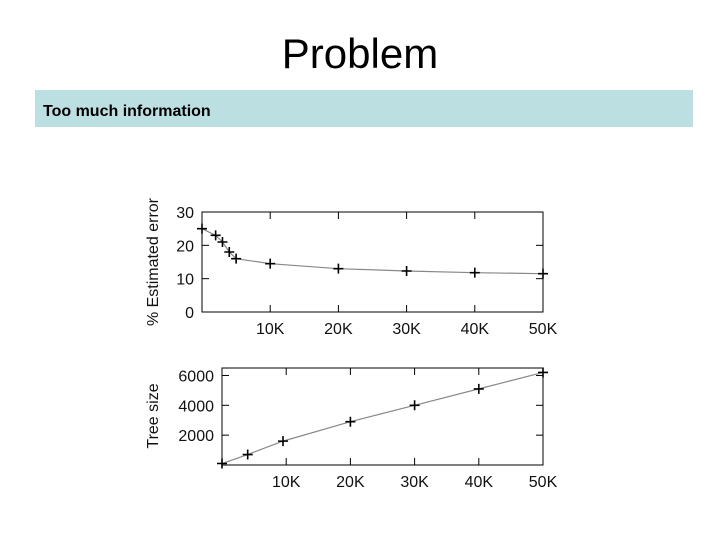  What do you see at coordinates (364, 108) in the screenshot?
I see `subtitle-bar: Too much information` at bounding box center [364, 108].